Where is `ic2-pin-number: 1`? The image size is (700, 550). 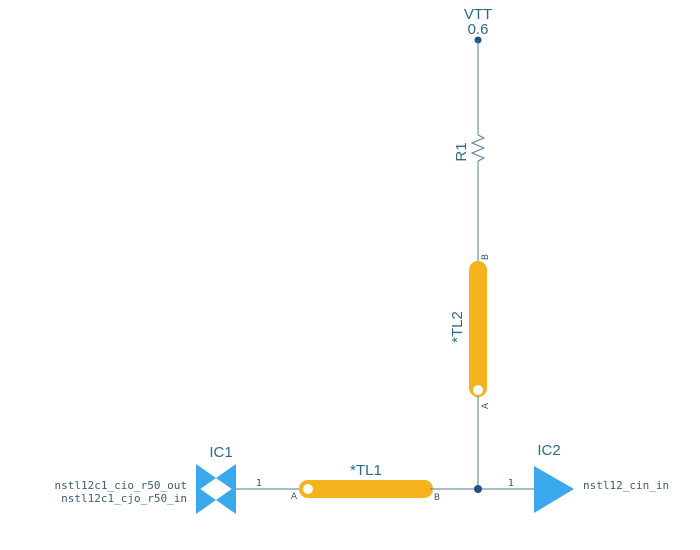 ic2-pin-number: 1 is located at coordinates (511, 483).